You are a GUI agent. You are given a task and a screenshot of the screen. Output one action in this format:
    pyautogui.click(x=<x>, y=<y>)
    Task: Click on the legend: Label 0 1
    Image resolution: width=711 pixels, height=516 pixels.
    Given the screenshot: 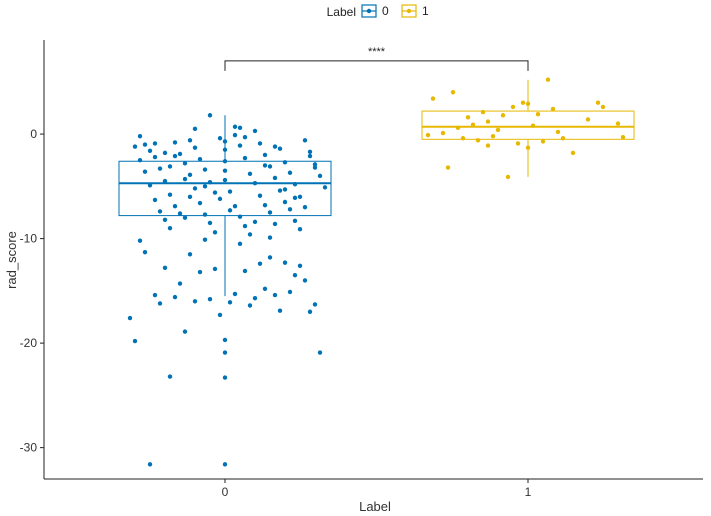 What is the action you would take?
    pyautogui.click(x=378, y=11)
    